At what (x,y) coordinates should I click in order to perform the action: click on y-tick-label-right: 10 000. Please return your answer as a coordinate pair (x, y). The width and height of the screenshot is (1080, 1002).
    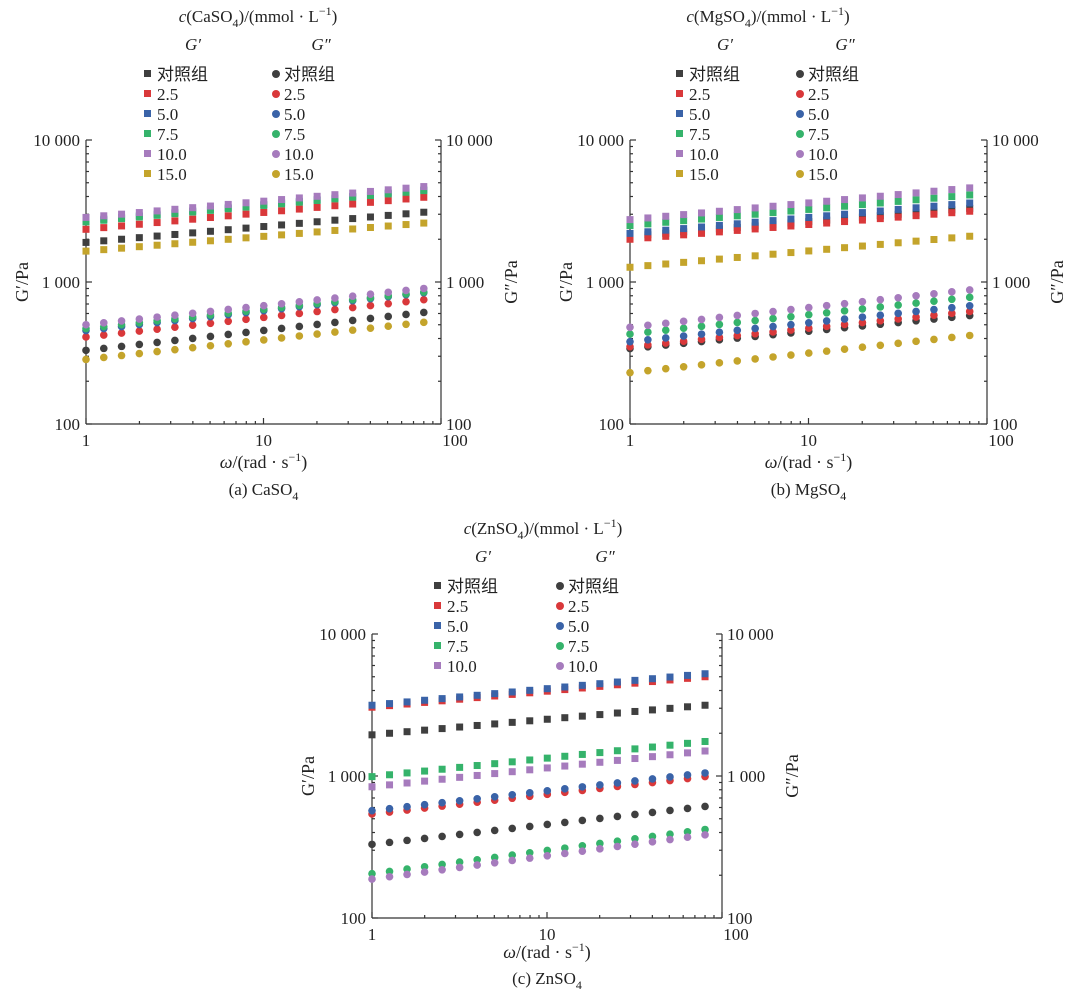
    Looking at the image, I should click on (750, 634).